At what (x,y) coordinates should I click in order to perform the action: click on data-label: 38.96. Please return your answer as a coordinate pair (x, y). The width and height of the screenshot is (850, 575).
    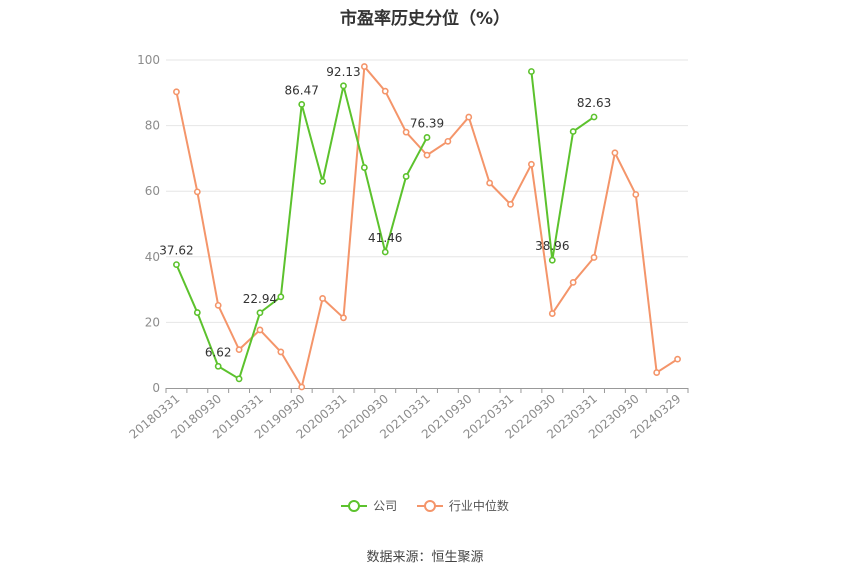
    Looking at the image, I should click on (552, 246).